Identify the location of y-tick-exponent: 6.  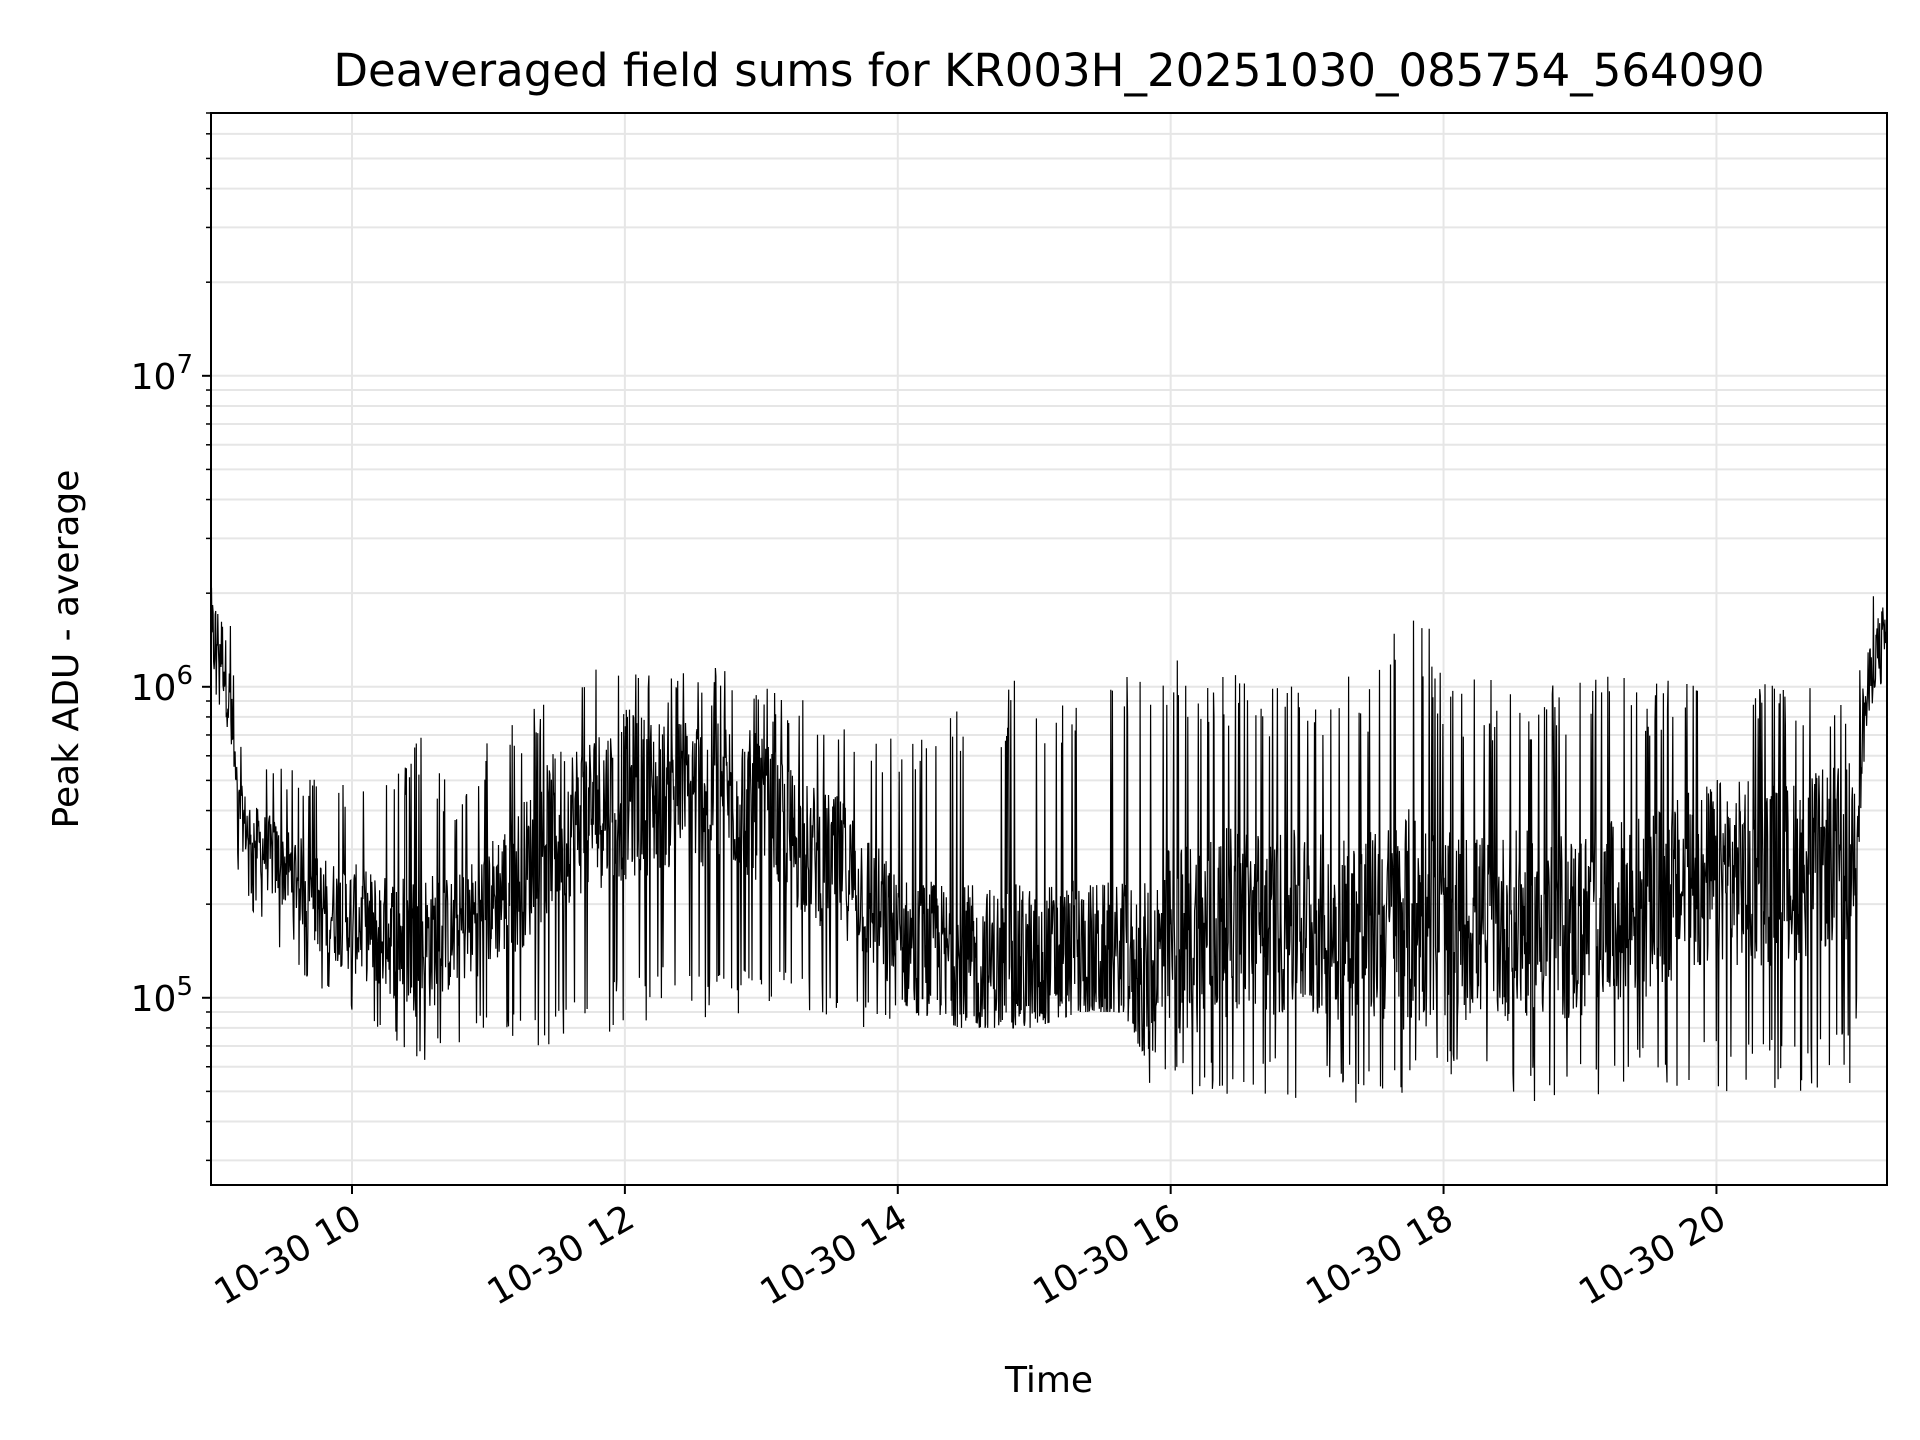
(184, 676).